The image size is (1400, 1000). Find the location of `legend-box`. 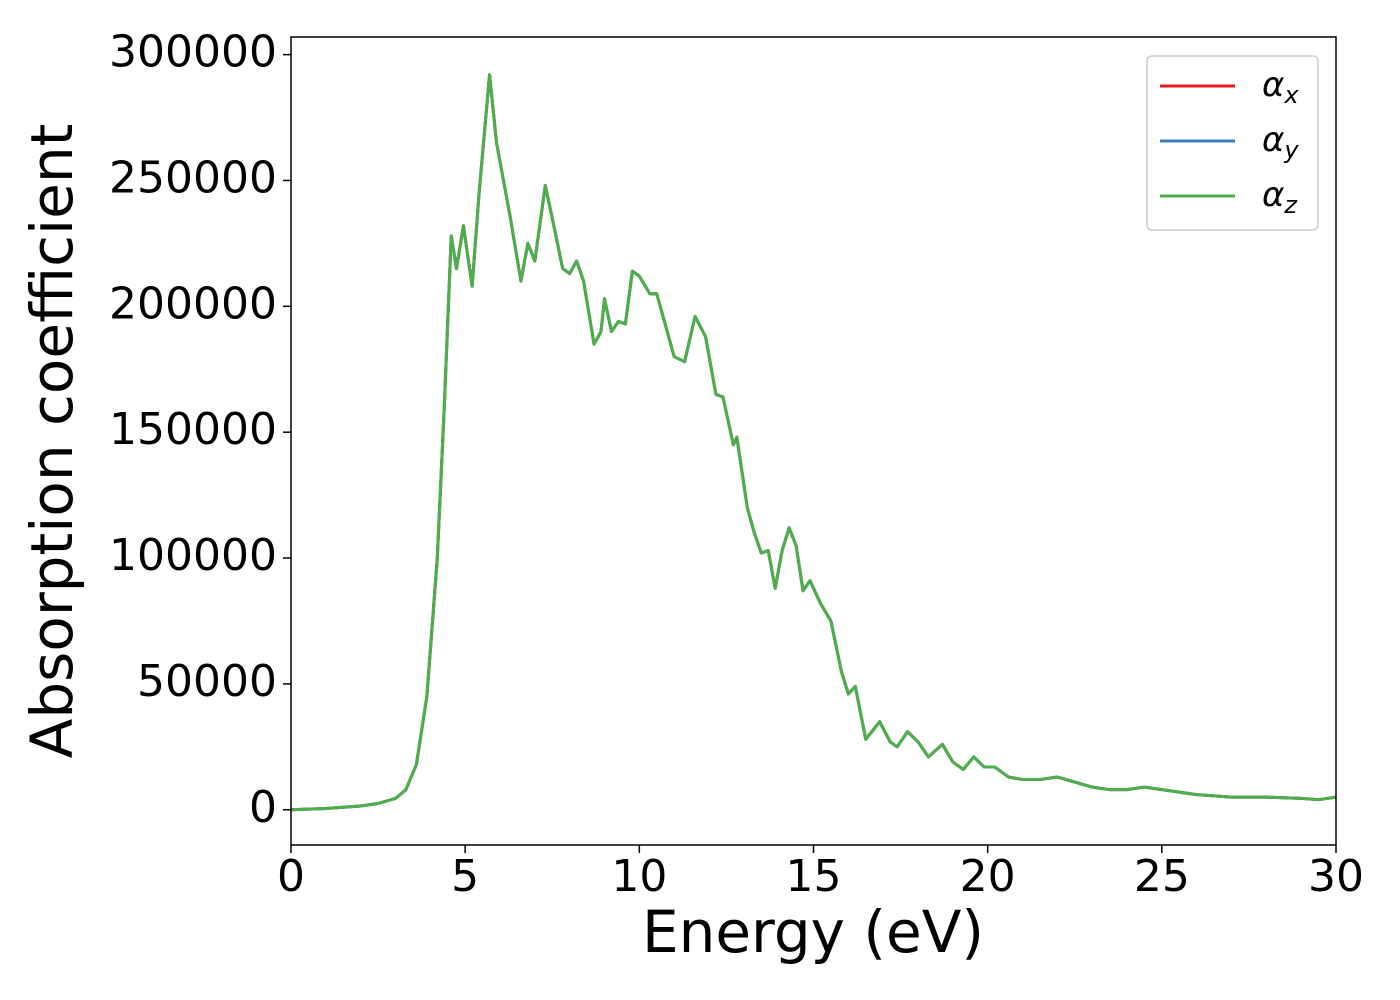

legend-box is located at coordinates (1232, 143).